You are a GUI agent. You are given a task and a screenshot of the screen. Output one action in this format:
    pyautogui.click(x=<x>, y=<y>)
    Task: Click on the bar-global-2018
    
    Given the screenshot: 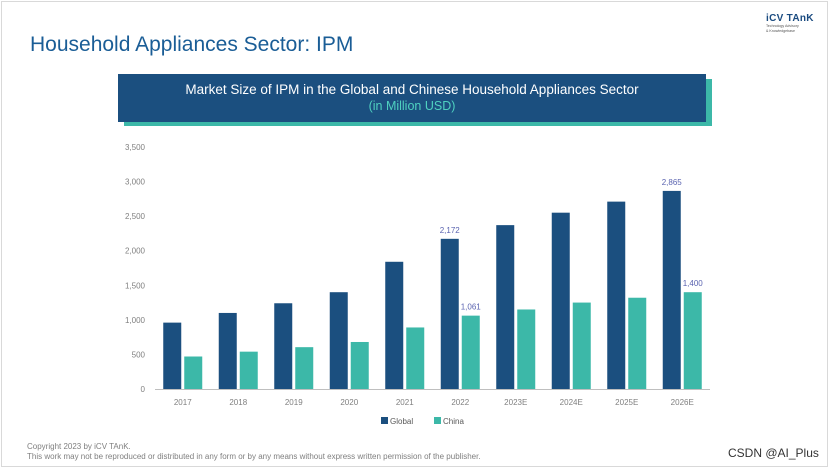 What is the action you would take?
    pyautogui.click(x=227, y=350)
    